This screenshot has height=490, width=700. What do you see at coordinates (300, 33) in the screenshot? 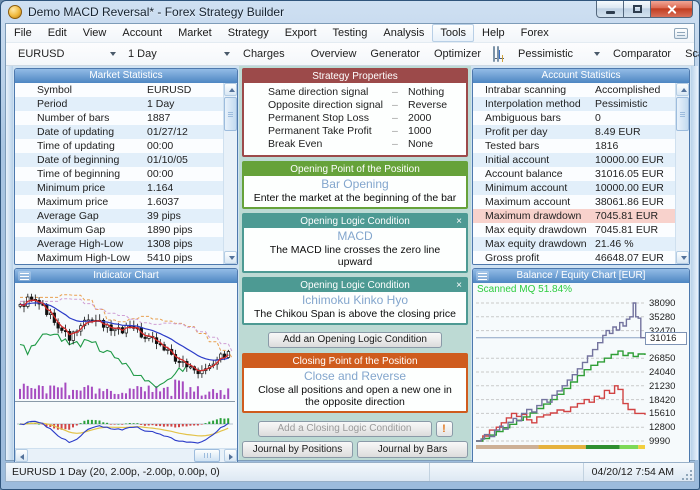
I see `menu-export: Export` at bounding box center [300, 33].